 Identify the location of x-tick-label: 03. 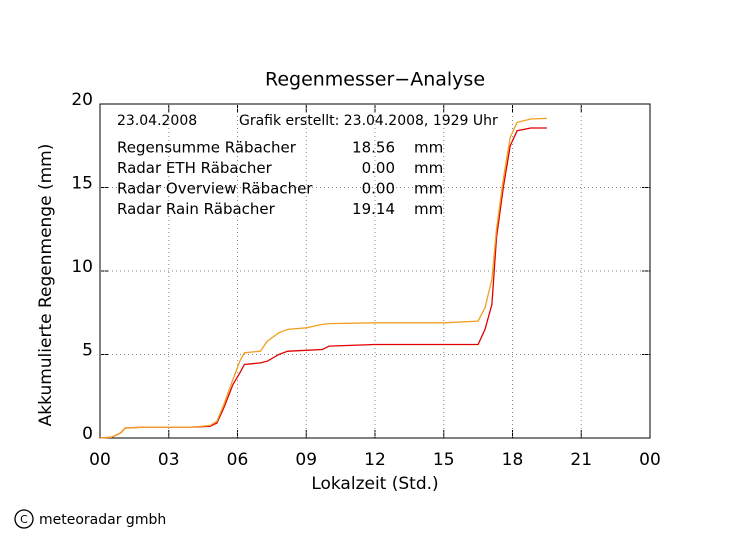
(169, 460).